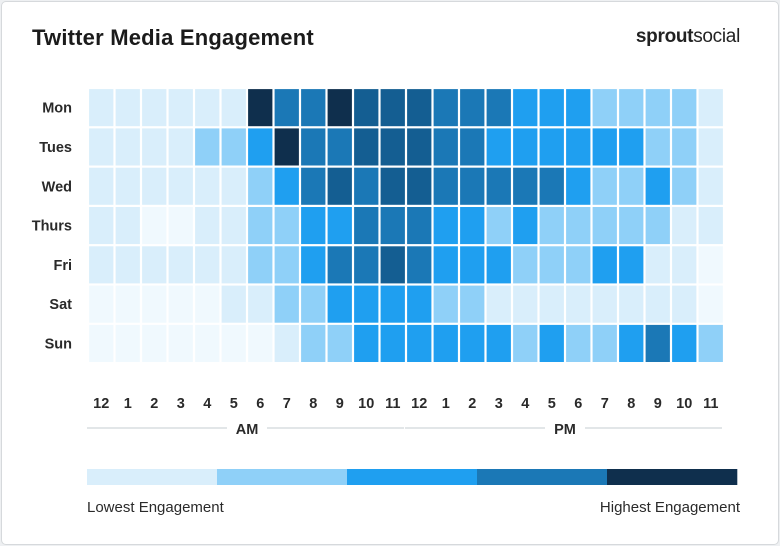 The height and width of the screenshot is (546, 780). I want to click on legend-high-label: Highest Engagement, so click(669, 507).